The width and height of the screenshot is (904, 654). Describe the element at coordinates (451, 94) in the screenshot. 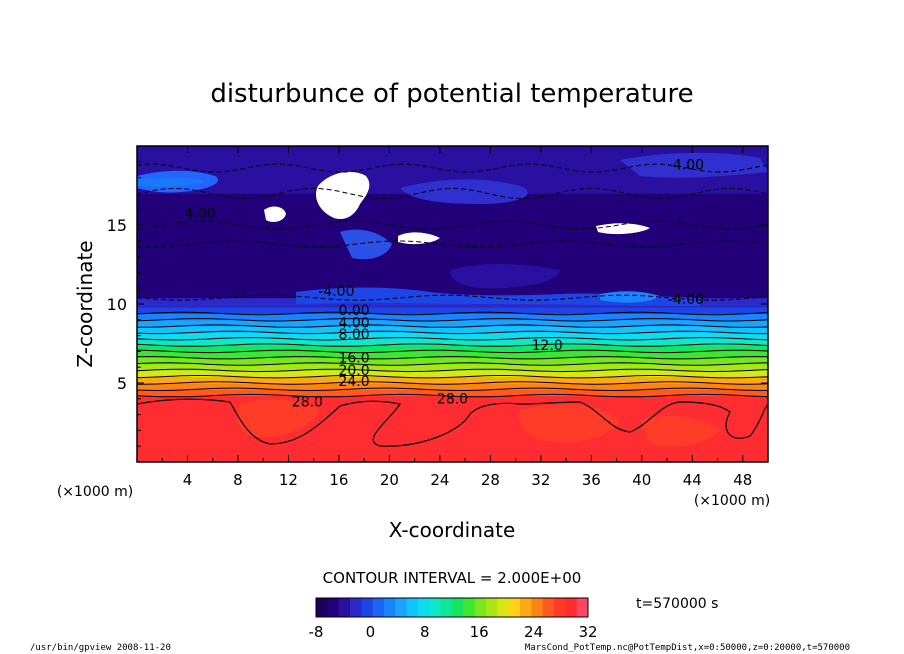

I see `chart-title: disturbunce of potential temperature` at that location.